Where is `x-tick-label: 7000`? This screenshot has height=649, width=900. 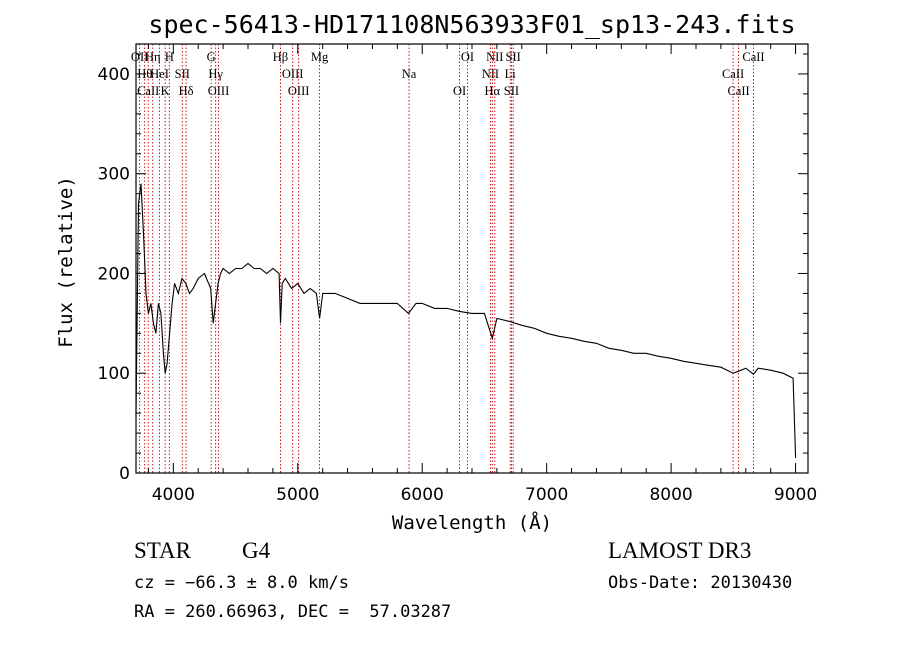
x-tick-label: 7000 is located at coordinates (546, 495).